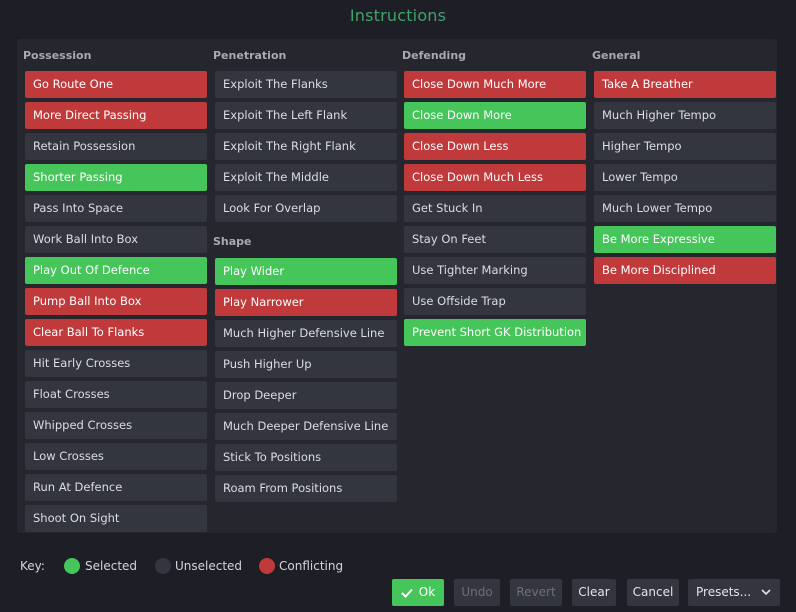 This screenshot has width=796, height=612. What do you see at coordinates (116, 115) in the screenshot?
I see `possession-instruction: More Direct Passing` at bounding box center [116, 115].